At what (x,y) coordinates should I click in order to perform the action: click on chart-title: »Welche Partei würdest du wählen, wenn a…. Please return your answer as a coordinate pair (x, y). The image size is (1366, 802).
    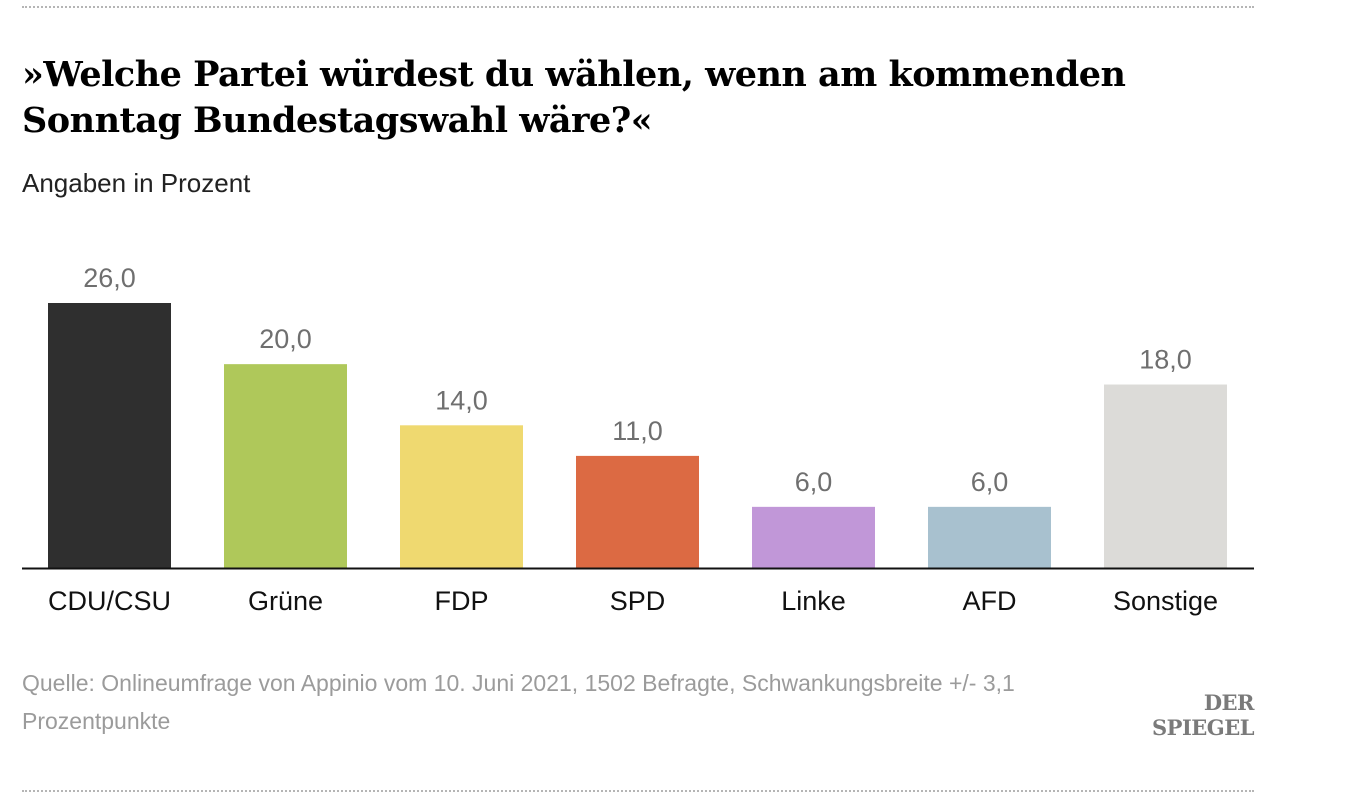
    Looking at the image, I should click on (574, 97).